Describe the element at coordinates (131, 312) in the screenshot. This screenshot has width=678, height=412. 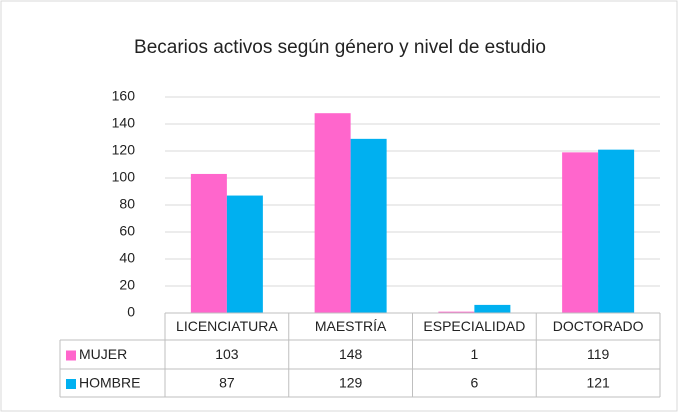
I see `y-tick-label: 0` at that location.